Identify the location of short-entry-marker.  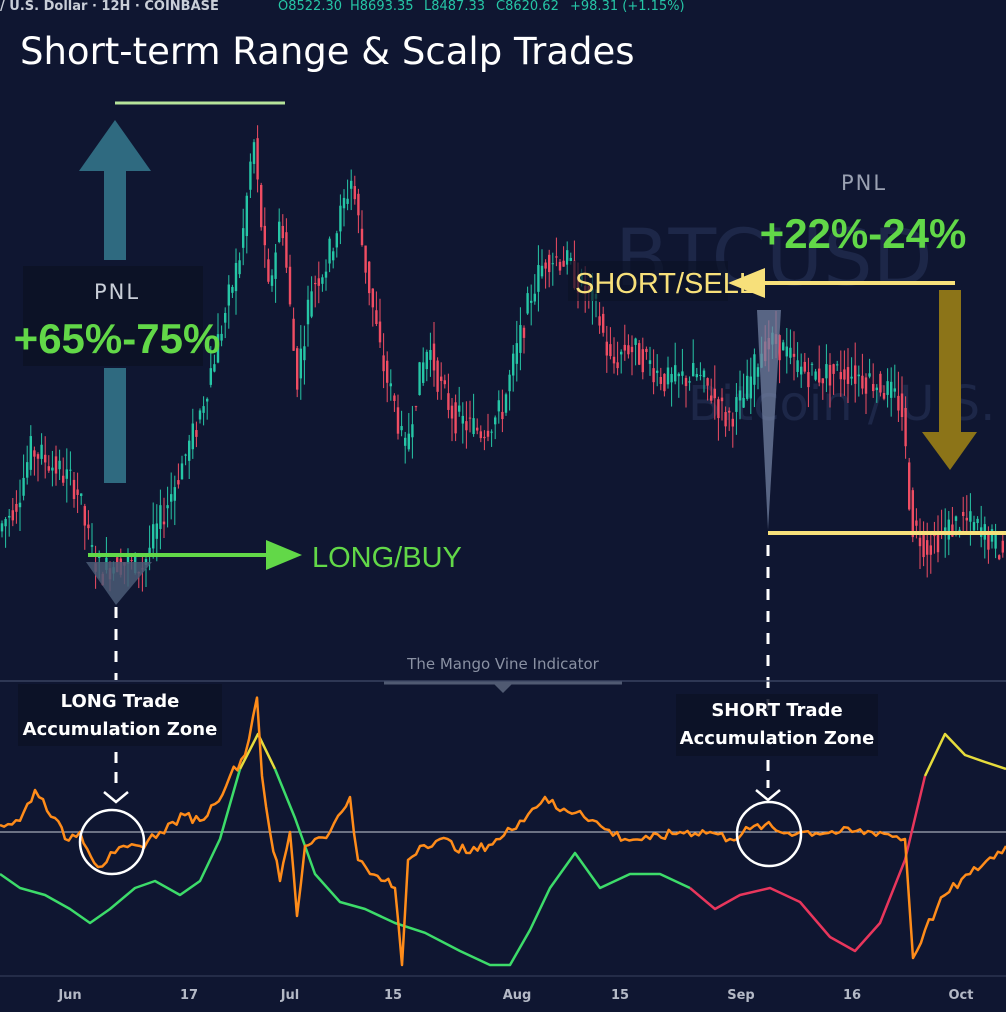
(769, 420).